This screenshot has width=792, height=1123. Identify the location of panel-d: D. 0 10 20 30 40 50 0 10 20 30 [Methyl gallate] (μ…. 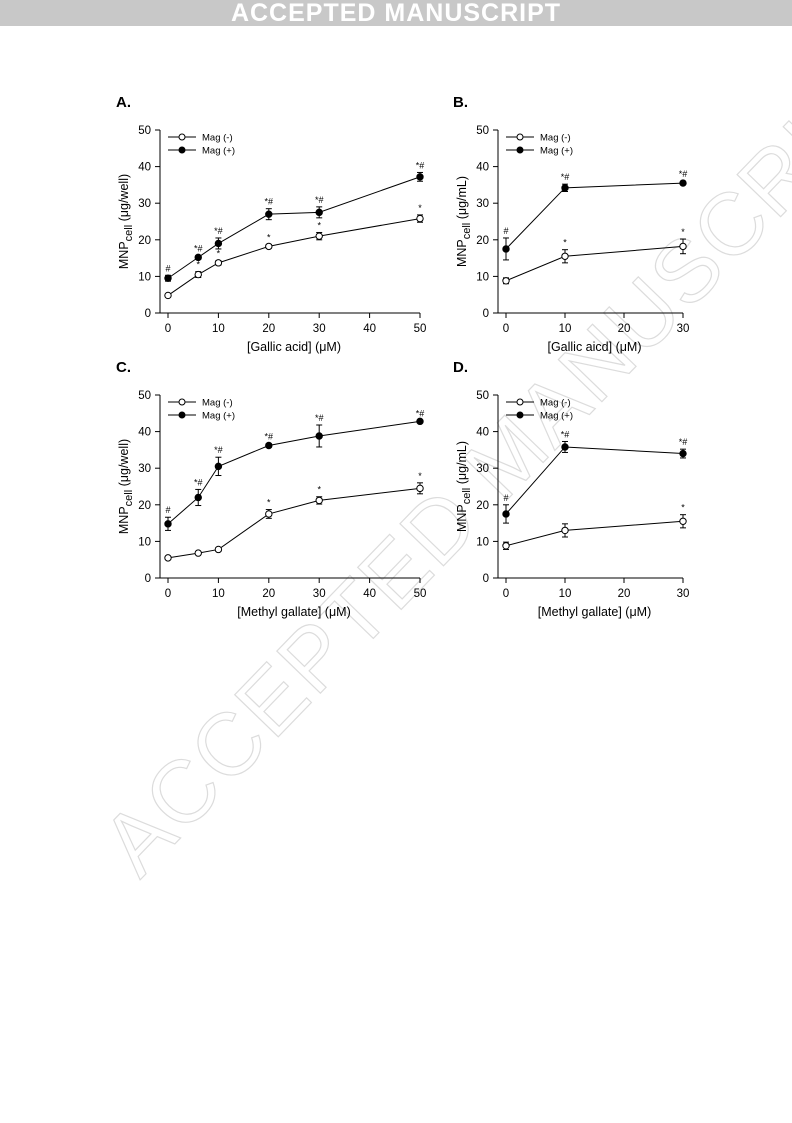
(580, 492).